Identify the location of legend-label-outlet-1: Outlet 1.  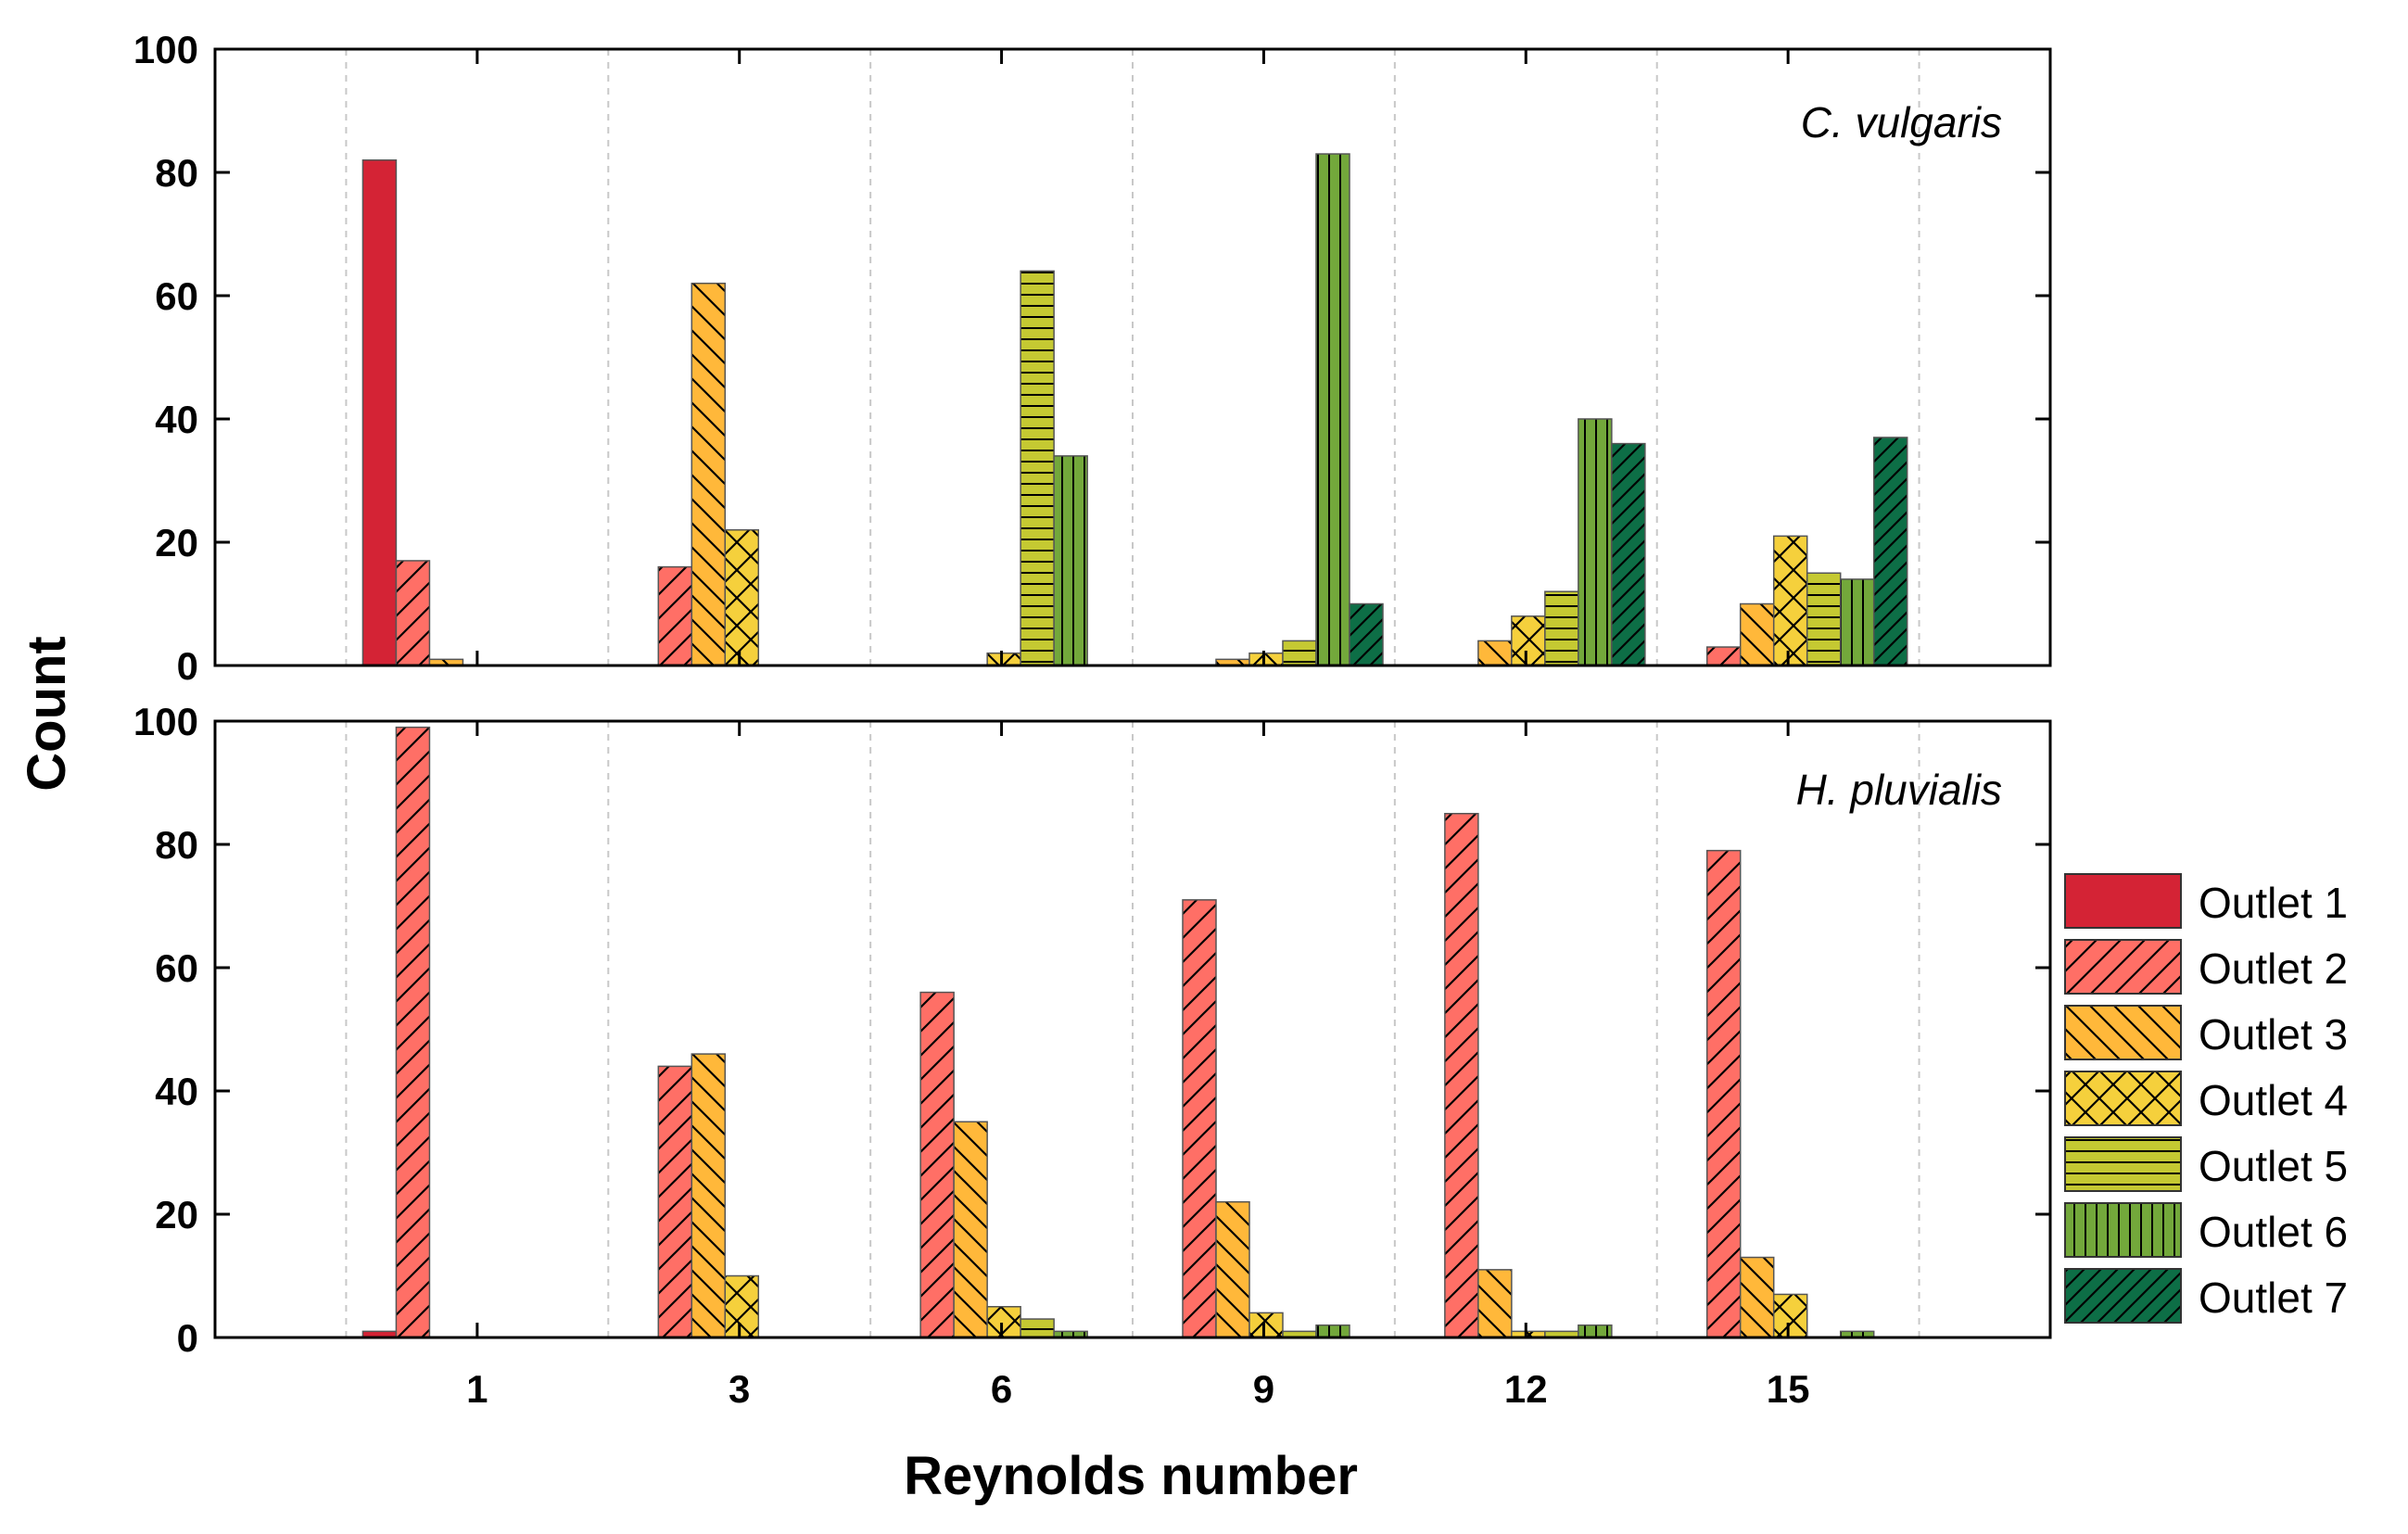
(2273, 903).